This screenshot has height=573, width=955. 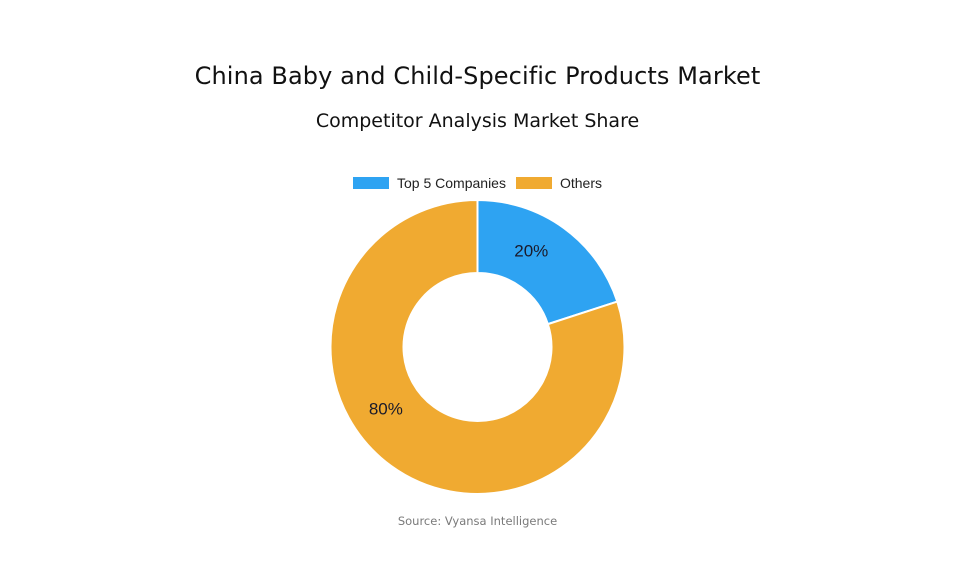 I want to click on chart-legend: Top 5 Companies Others, so click(x=477, y=183).